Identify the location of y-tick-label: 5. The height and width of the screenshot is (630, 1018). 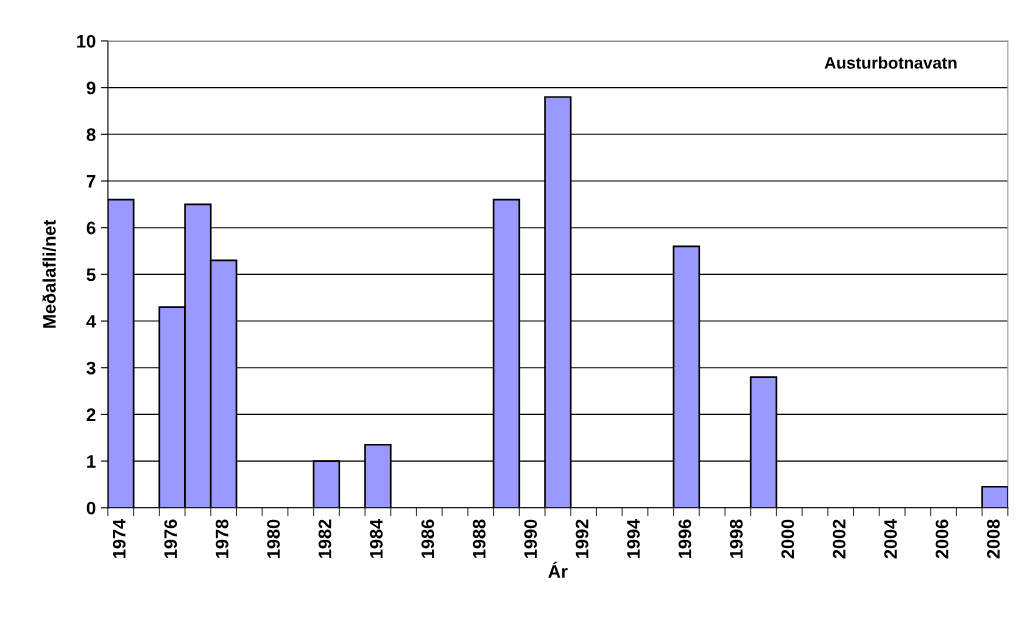
(91, 275).